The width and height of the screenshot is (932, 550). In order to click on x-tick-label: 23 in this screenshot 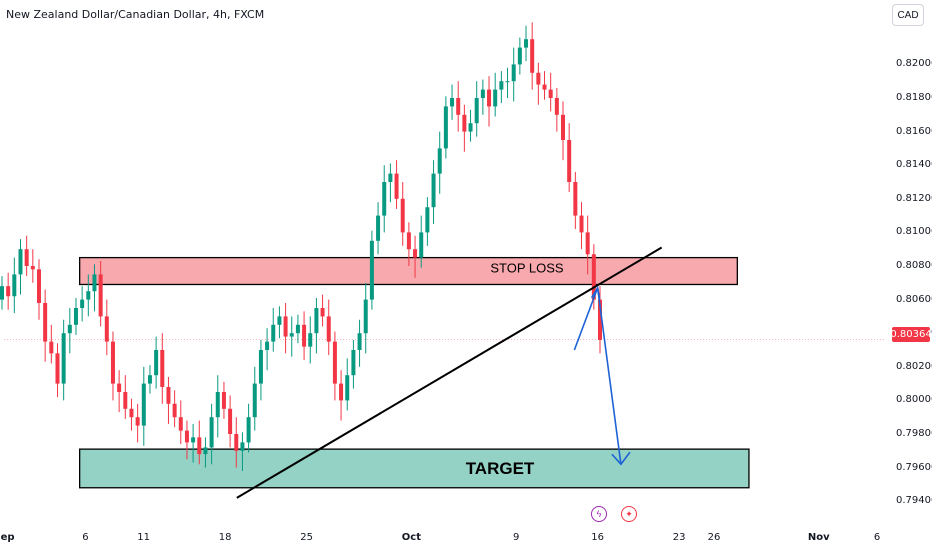, I will do `click(679, 537)`.